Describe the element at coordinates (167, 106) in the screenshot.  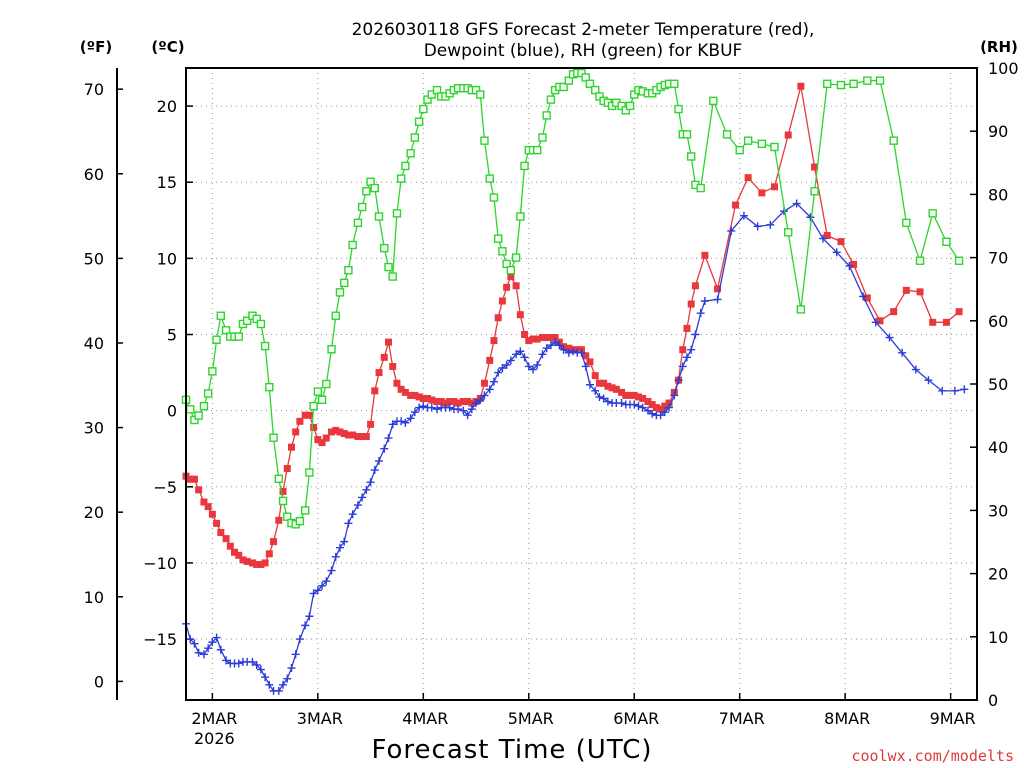
I see `celsius-tick-label: 20` at that location.